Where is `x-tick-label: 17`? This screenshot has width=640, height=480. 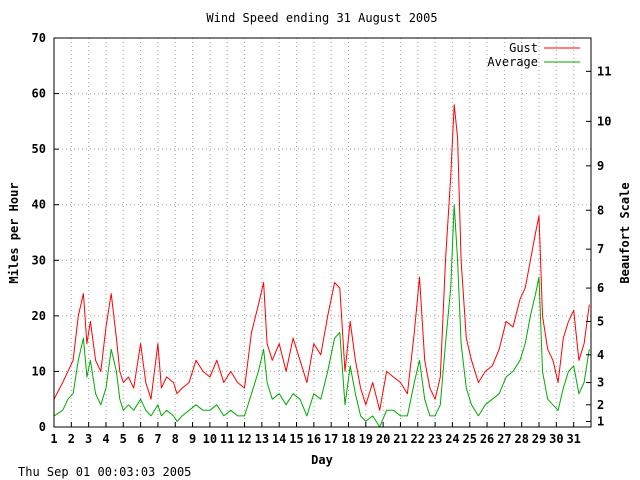 x-tick-label: 17 is located at coordinates (331, 439).